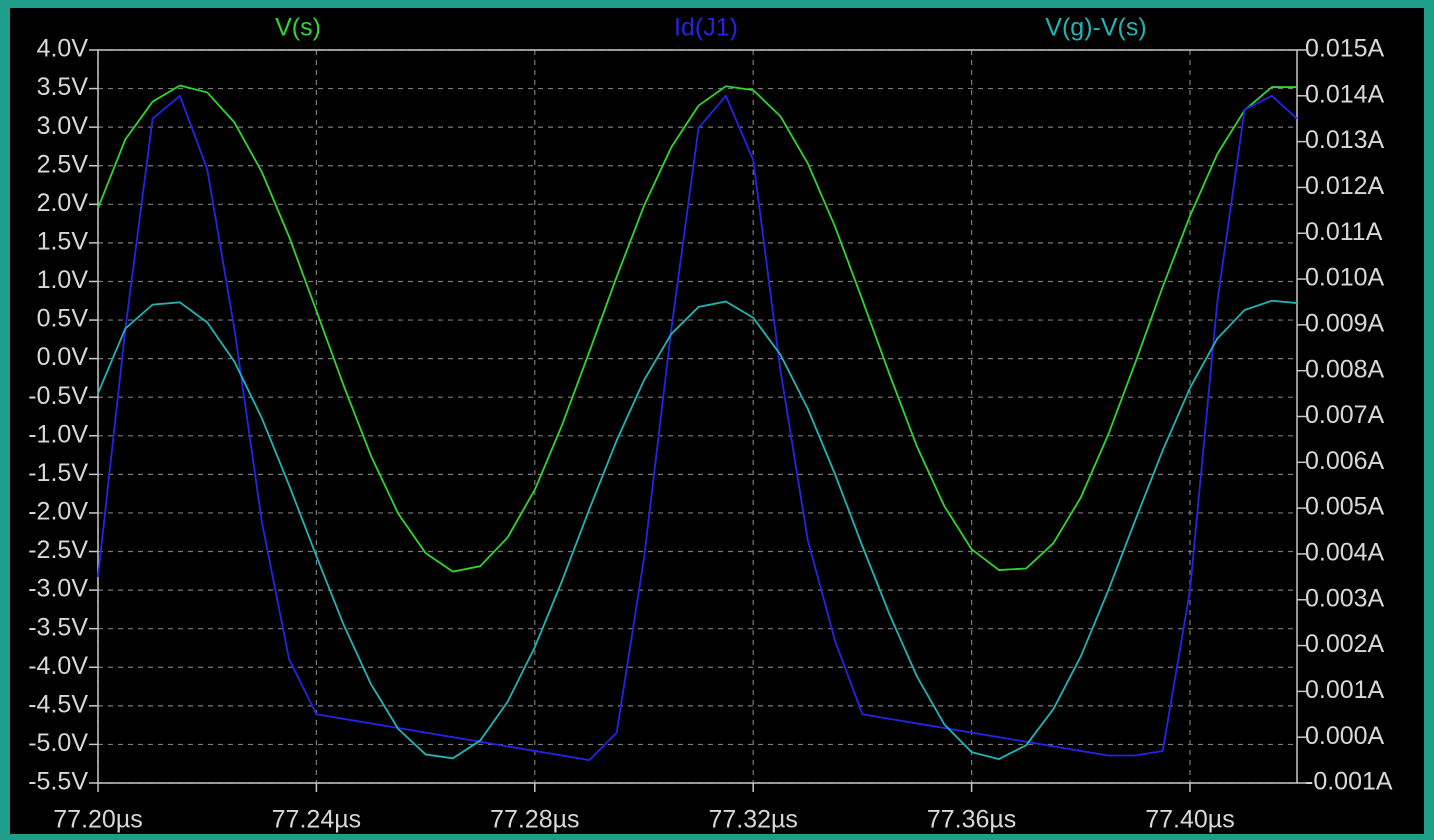  I want to click on y-tick-label: -5.0V, so click(58, 743).